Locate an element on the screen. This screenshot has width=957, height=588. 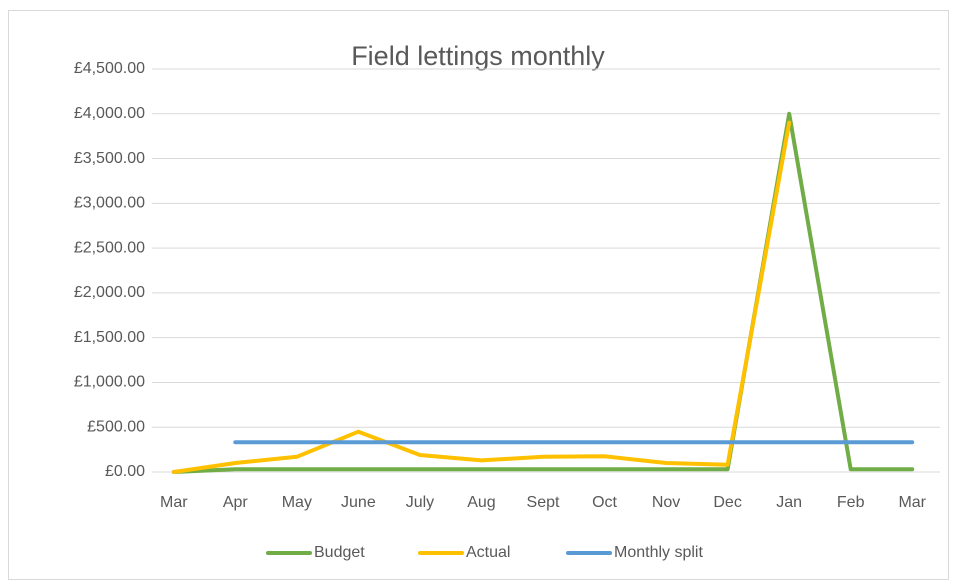
x-tick-label: May is located at coordinates (297, 502).